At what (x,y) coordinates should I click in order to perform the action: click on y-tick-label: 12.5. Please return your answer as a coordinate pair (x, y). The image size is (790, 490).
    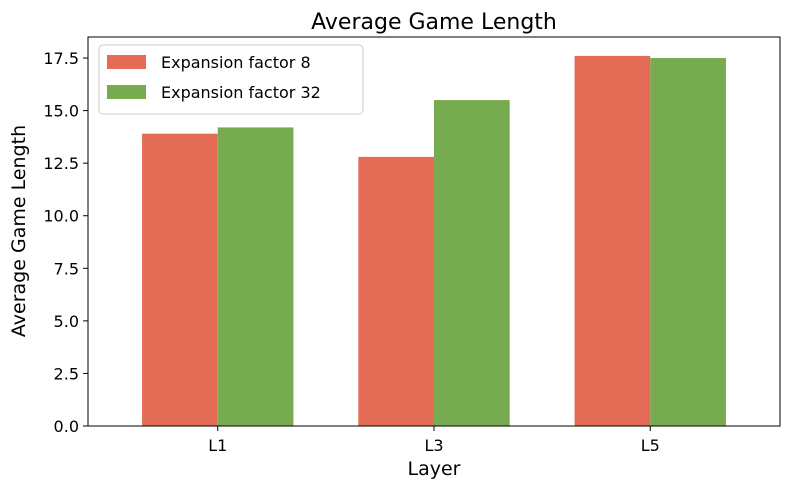
    Looking at the image, I should click on (61, 163).